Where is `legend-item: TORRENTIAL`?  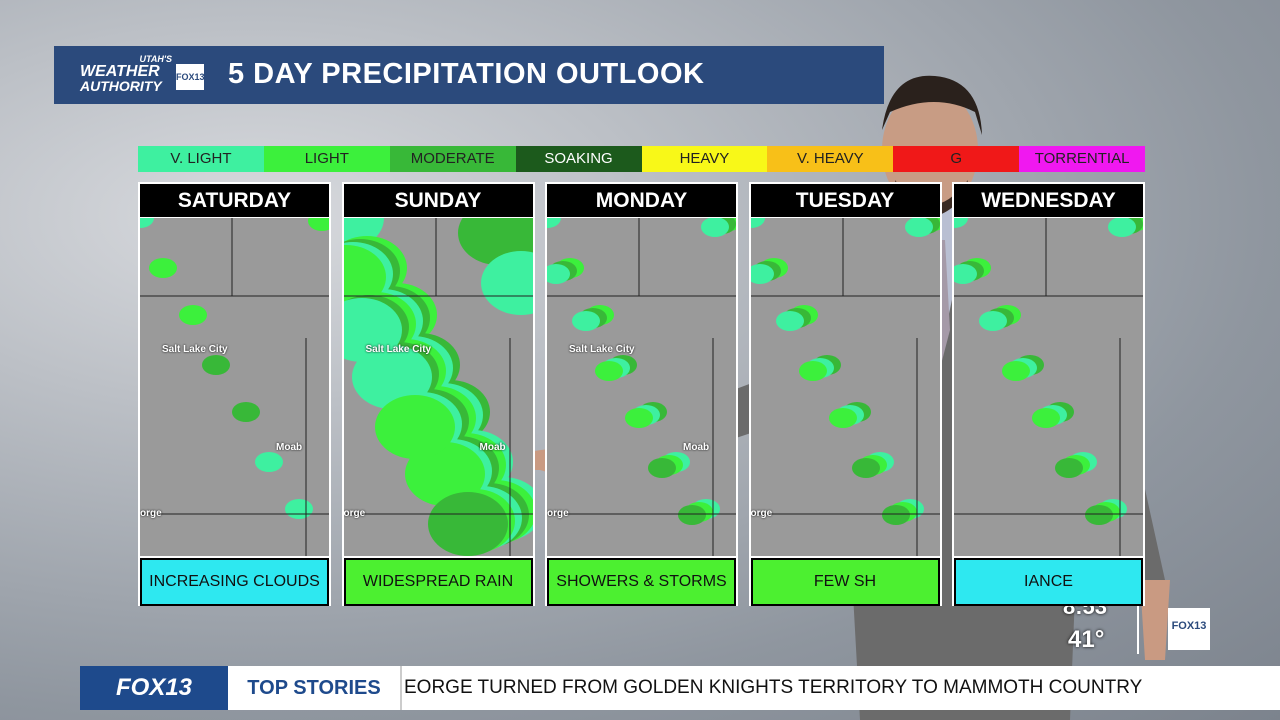
legend-item: TORRENTIAL is located at coordinates (1082, 159).